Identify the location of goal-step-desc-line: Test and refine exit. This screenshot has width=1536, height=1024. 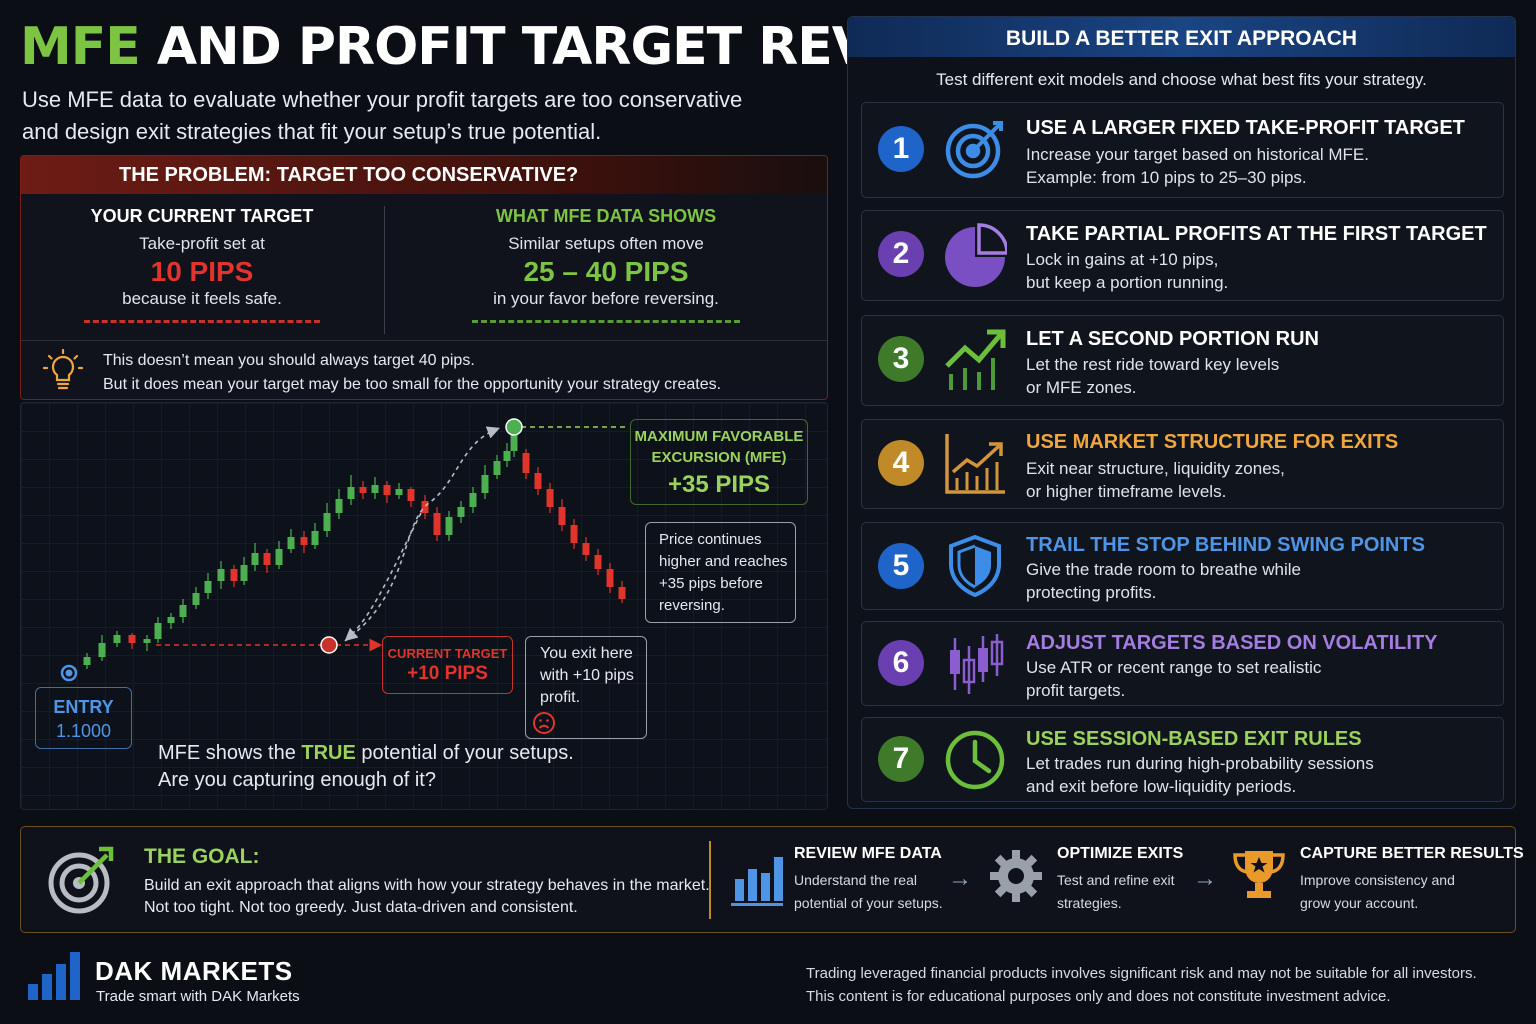
(1116, 880).